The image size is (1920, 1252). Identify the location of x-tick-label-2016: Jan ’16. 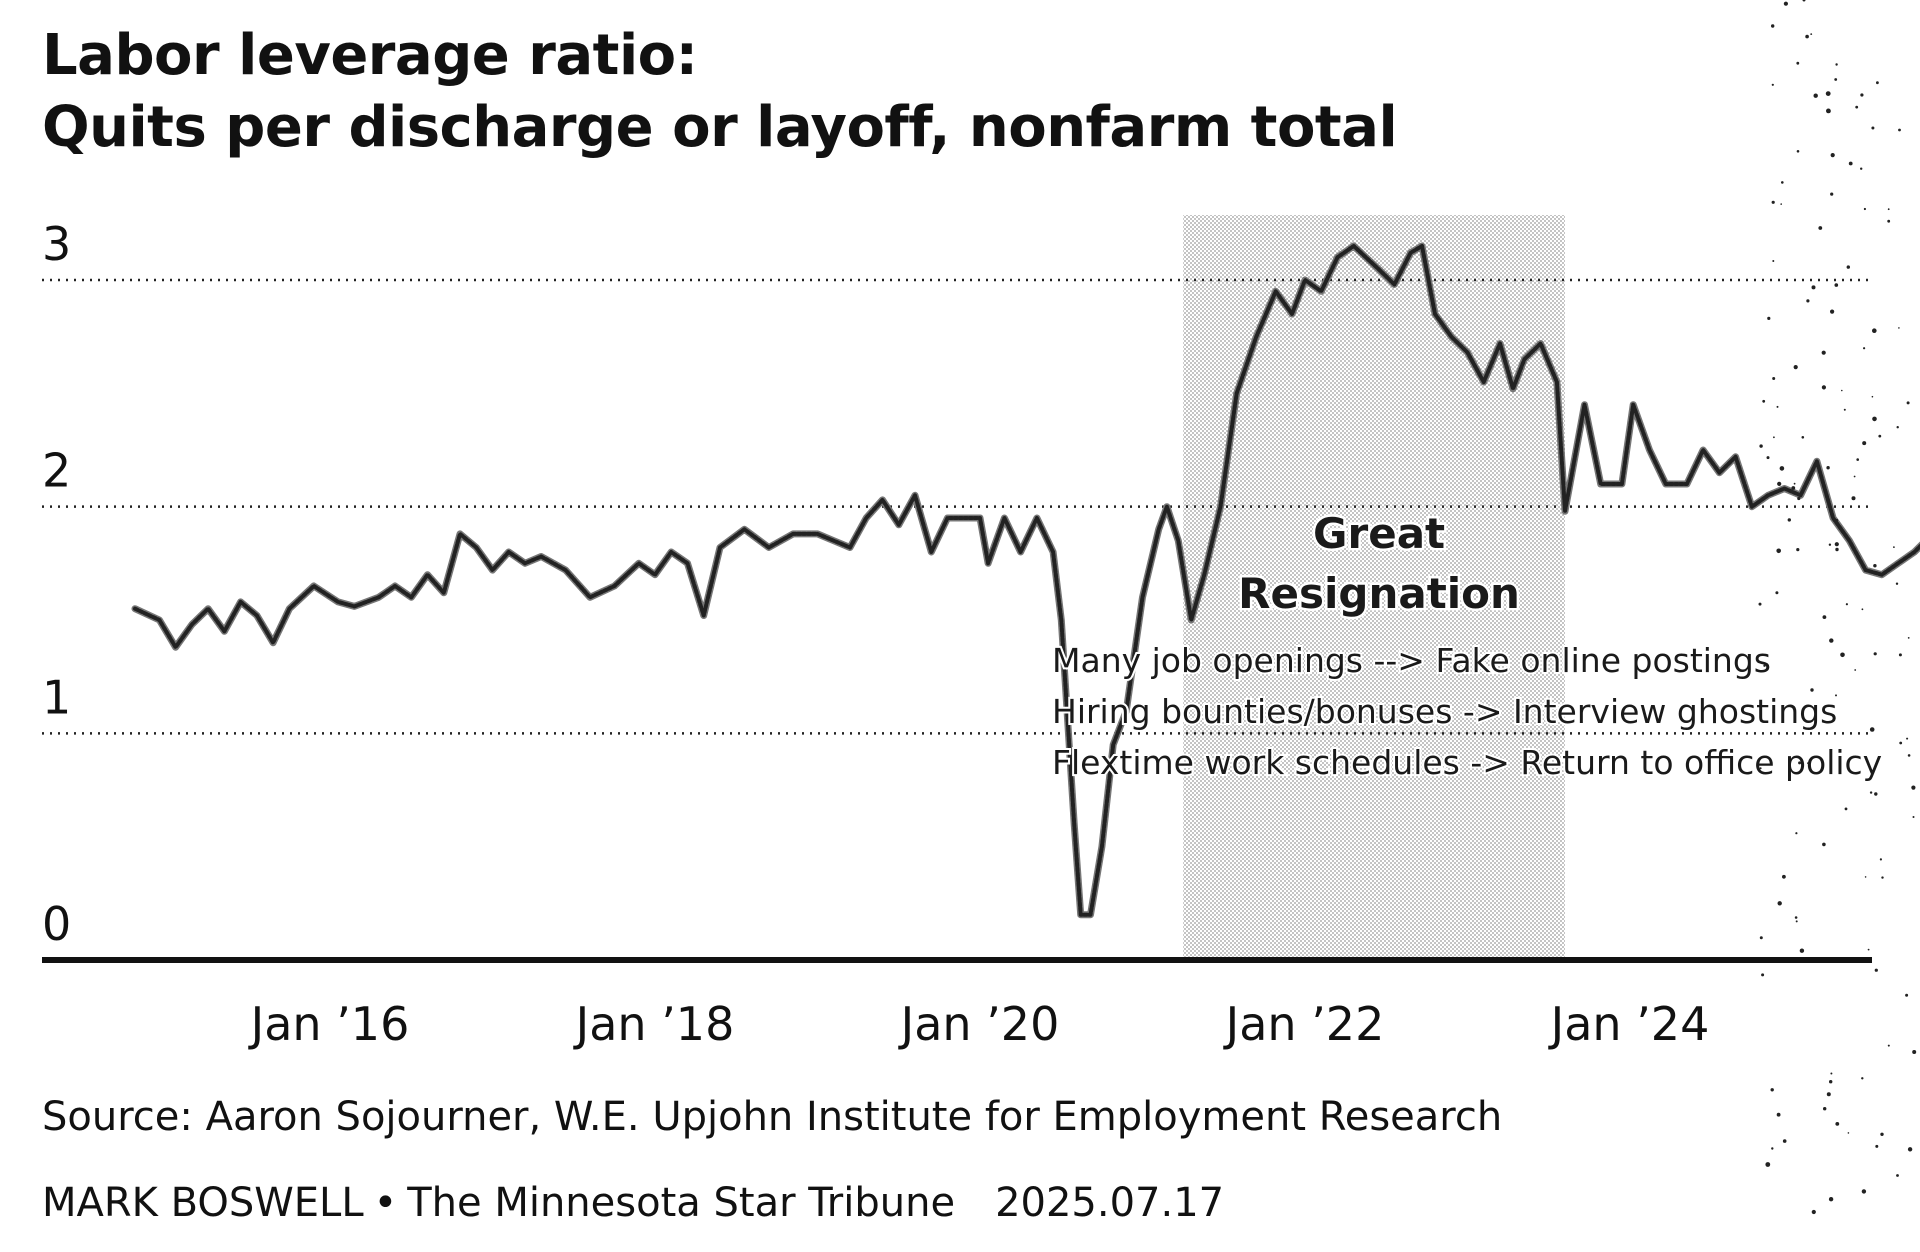
(329, 1024).